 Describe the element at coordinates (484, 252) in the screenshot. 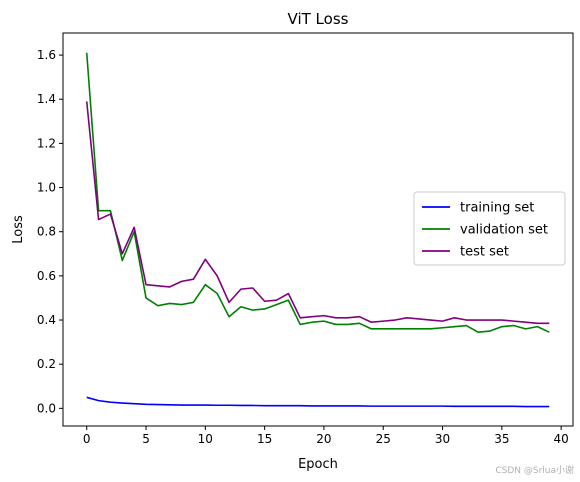

I see `legend-label-2: test set` at that location.